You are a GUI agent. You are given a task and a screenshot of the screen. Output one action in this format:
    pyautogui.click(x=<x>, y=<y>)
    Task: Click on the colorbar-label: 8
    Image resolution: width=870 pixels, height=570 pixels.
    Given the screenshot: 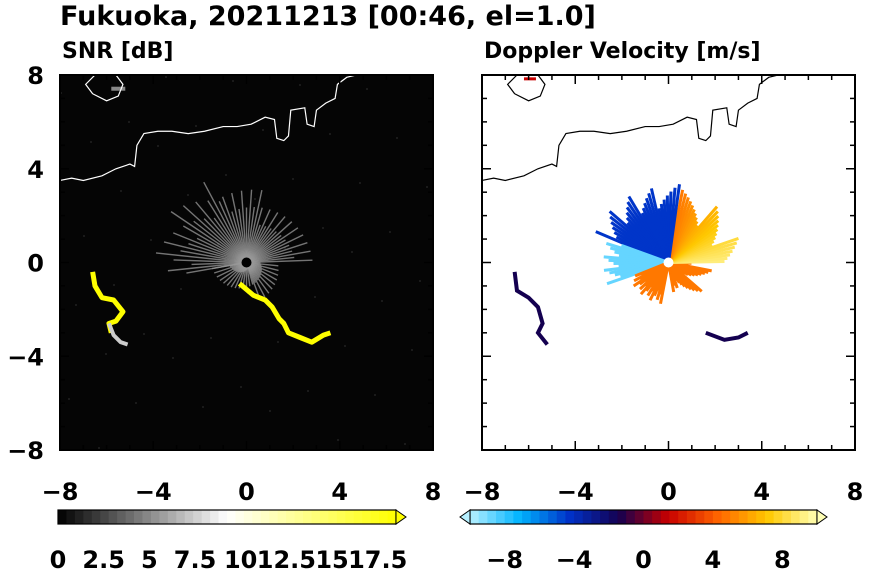 What is the action you would take?
    pyautogui.click(x=782, y=558)
    